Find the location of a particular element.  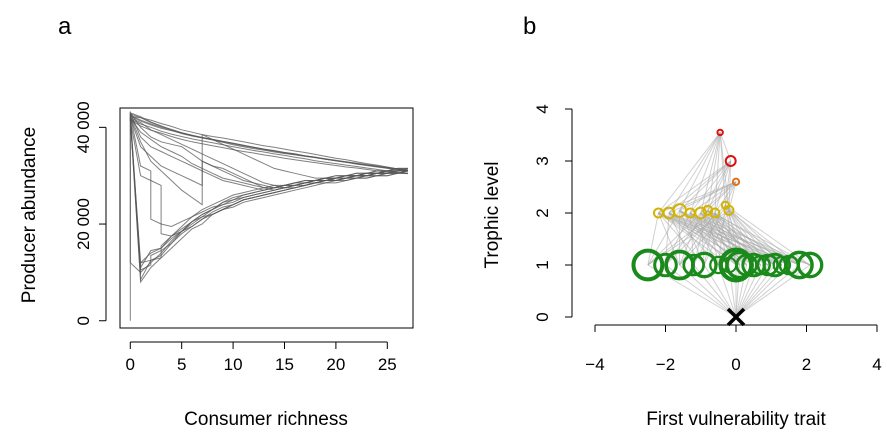

panel-a-y-axis-title: Producer abundance is located at coordinates (29, 215).